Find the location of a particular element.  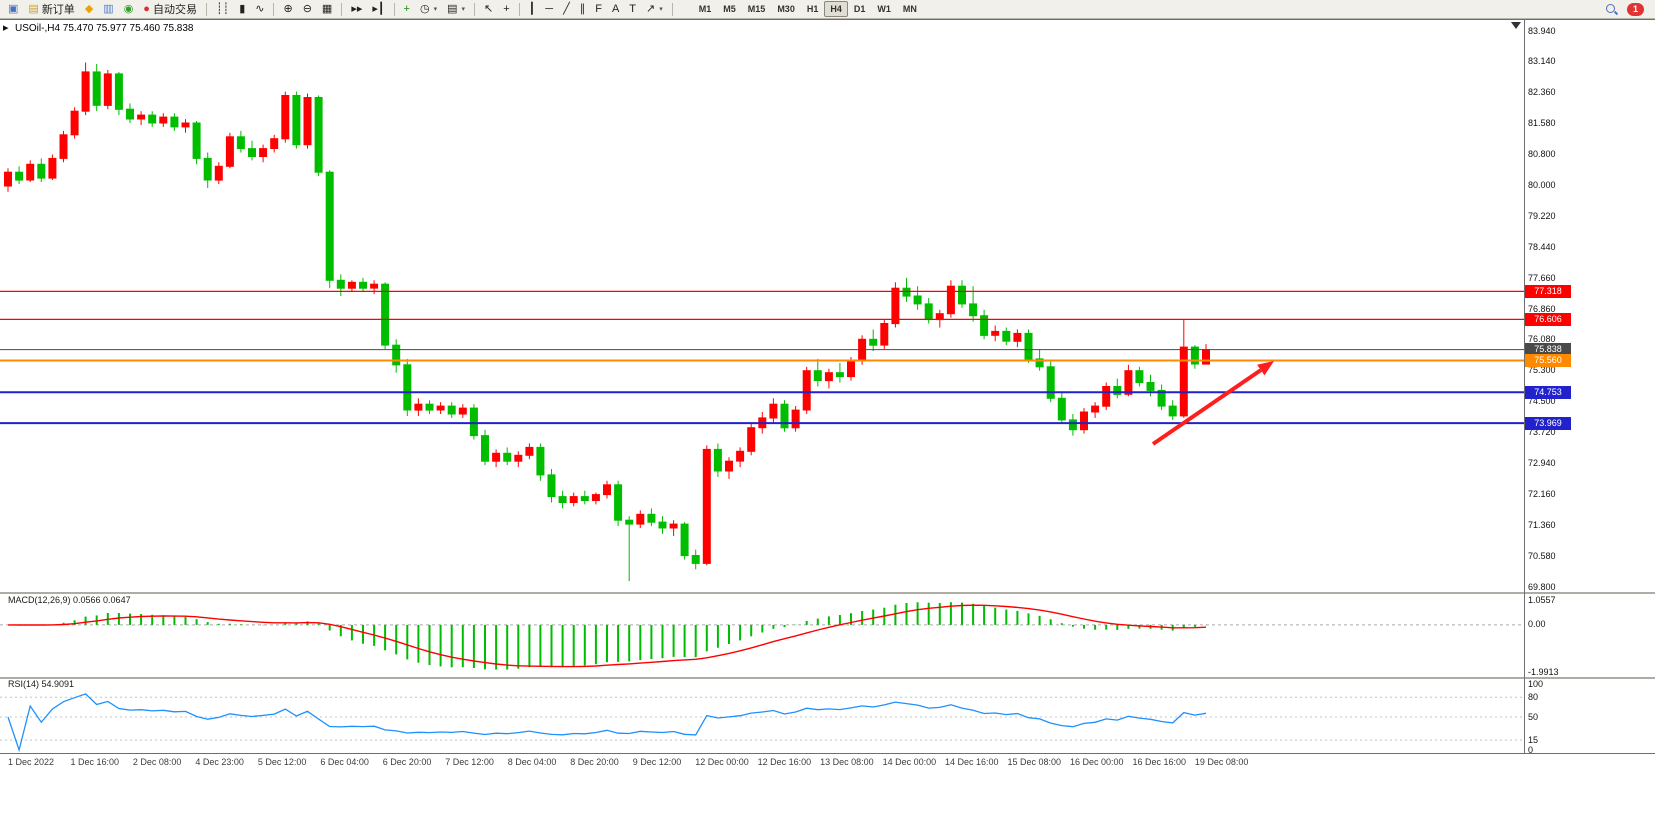

fibonacci-retracement-icon: F is located at coordinates (598, 8).